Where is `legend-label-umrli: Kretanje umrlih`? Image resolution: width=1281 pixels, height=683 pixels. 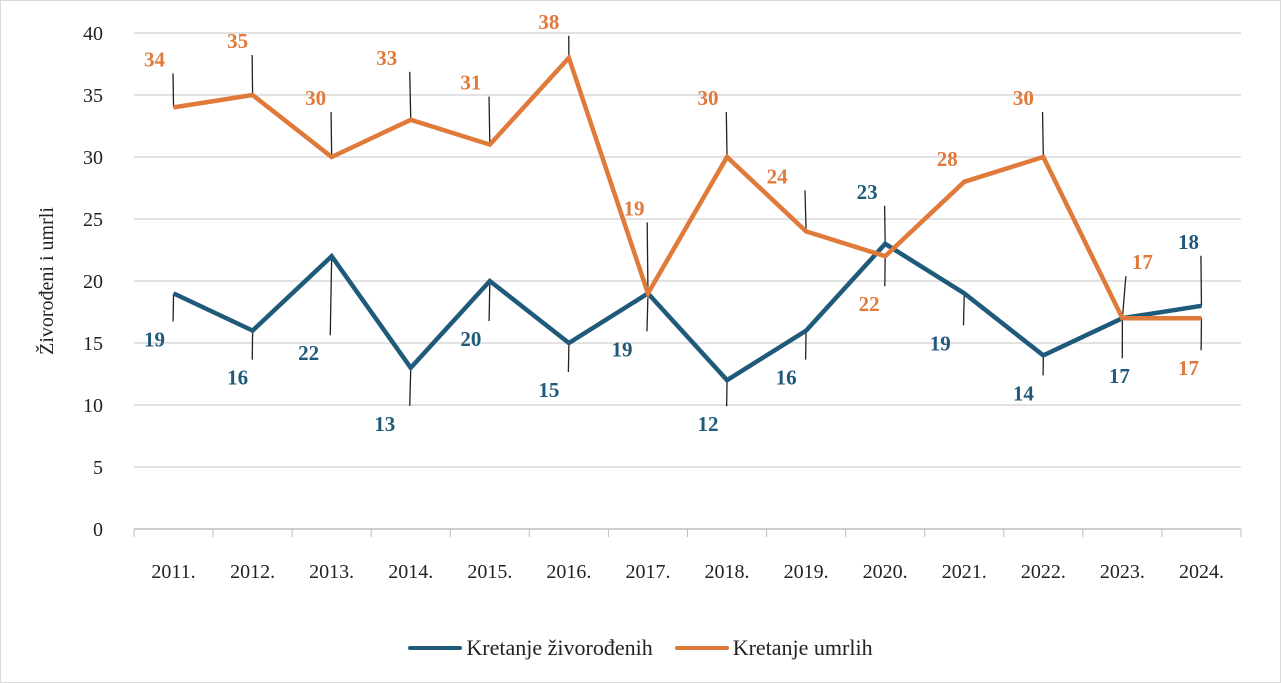
legend-label-umrli: Kretanje umrlih is located at coordinates (802, 647).